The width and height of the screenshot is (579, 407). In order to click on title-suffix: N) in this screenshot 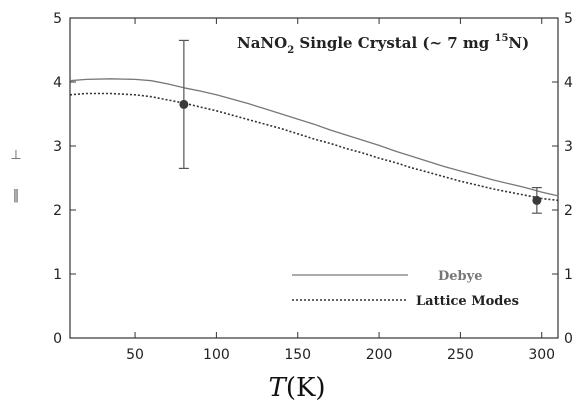, I will do `click(518, 43)`.